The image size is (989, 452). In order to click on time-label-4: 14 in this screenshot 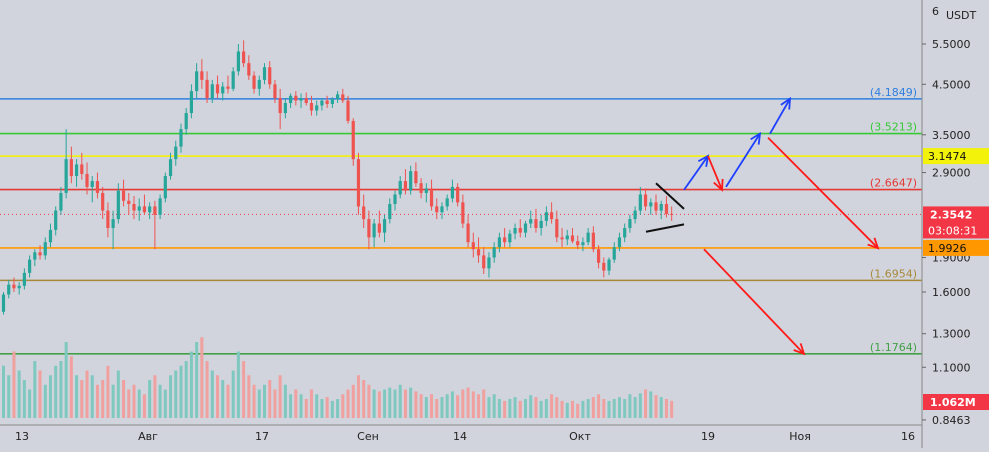, I will do `click(460, 436)`.